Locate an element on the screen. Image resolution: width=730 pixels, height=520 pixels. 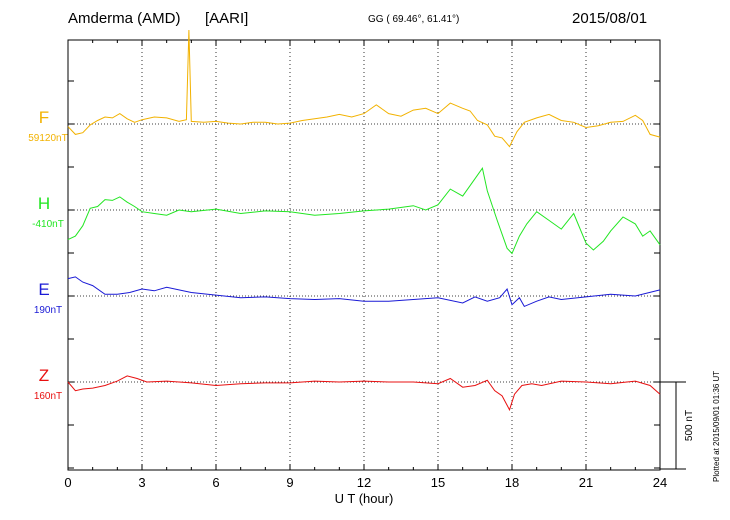
x-tick-label: 21 is located at coordinates (586, 482).